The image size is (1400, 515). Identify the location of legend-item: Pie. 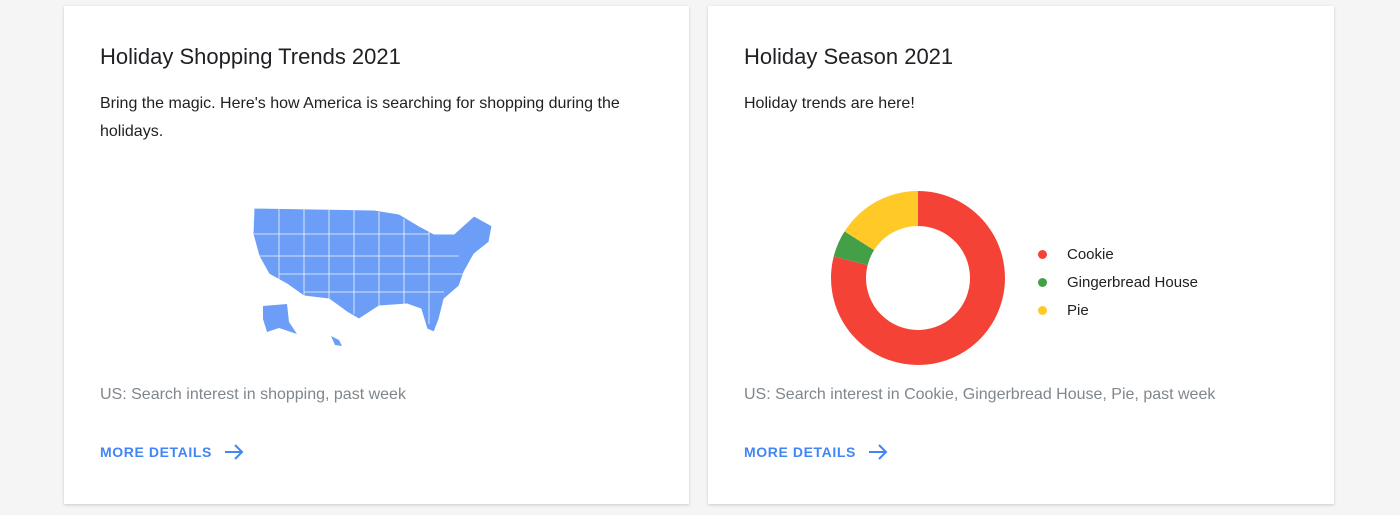
(1118, 310).